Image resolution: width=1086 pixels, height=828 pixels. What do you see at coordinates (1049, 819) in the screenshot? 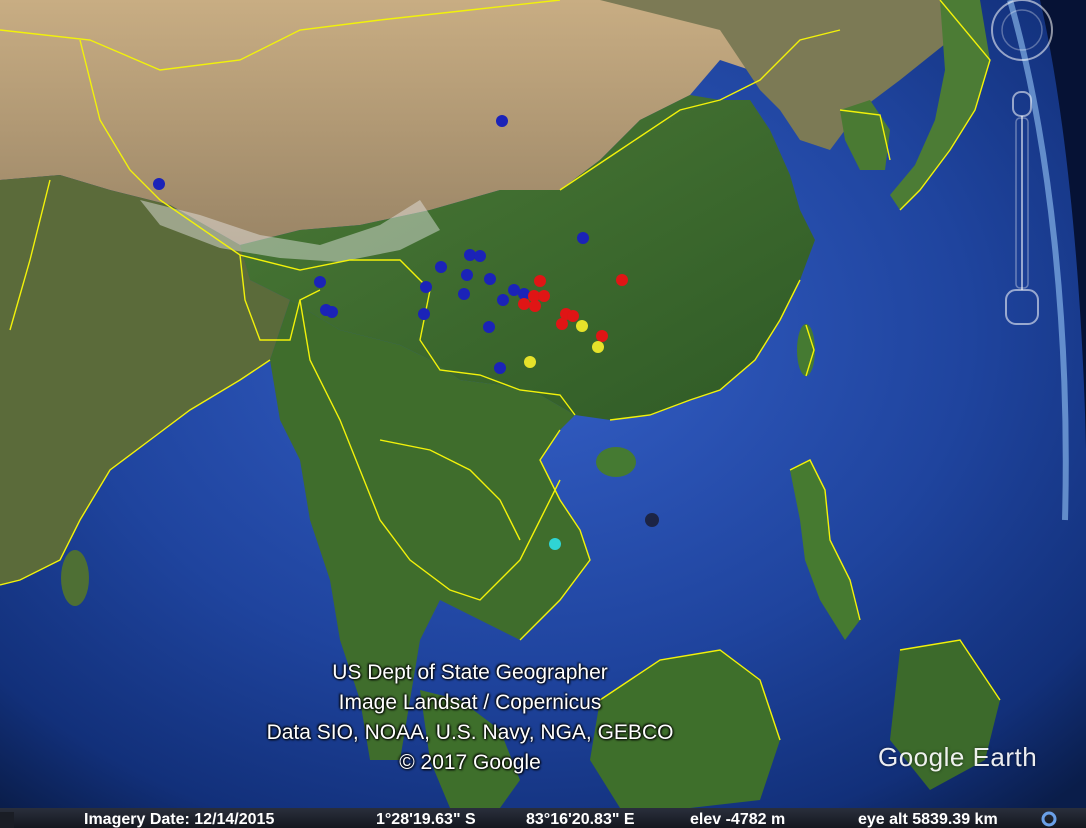
I see `search-magnifier-icon` at bounding box center [1049, 819].